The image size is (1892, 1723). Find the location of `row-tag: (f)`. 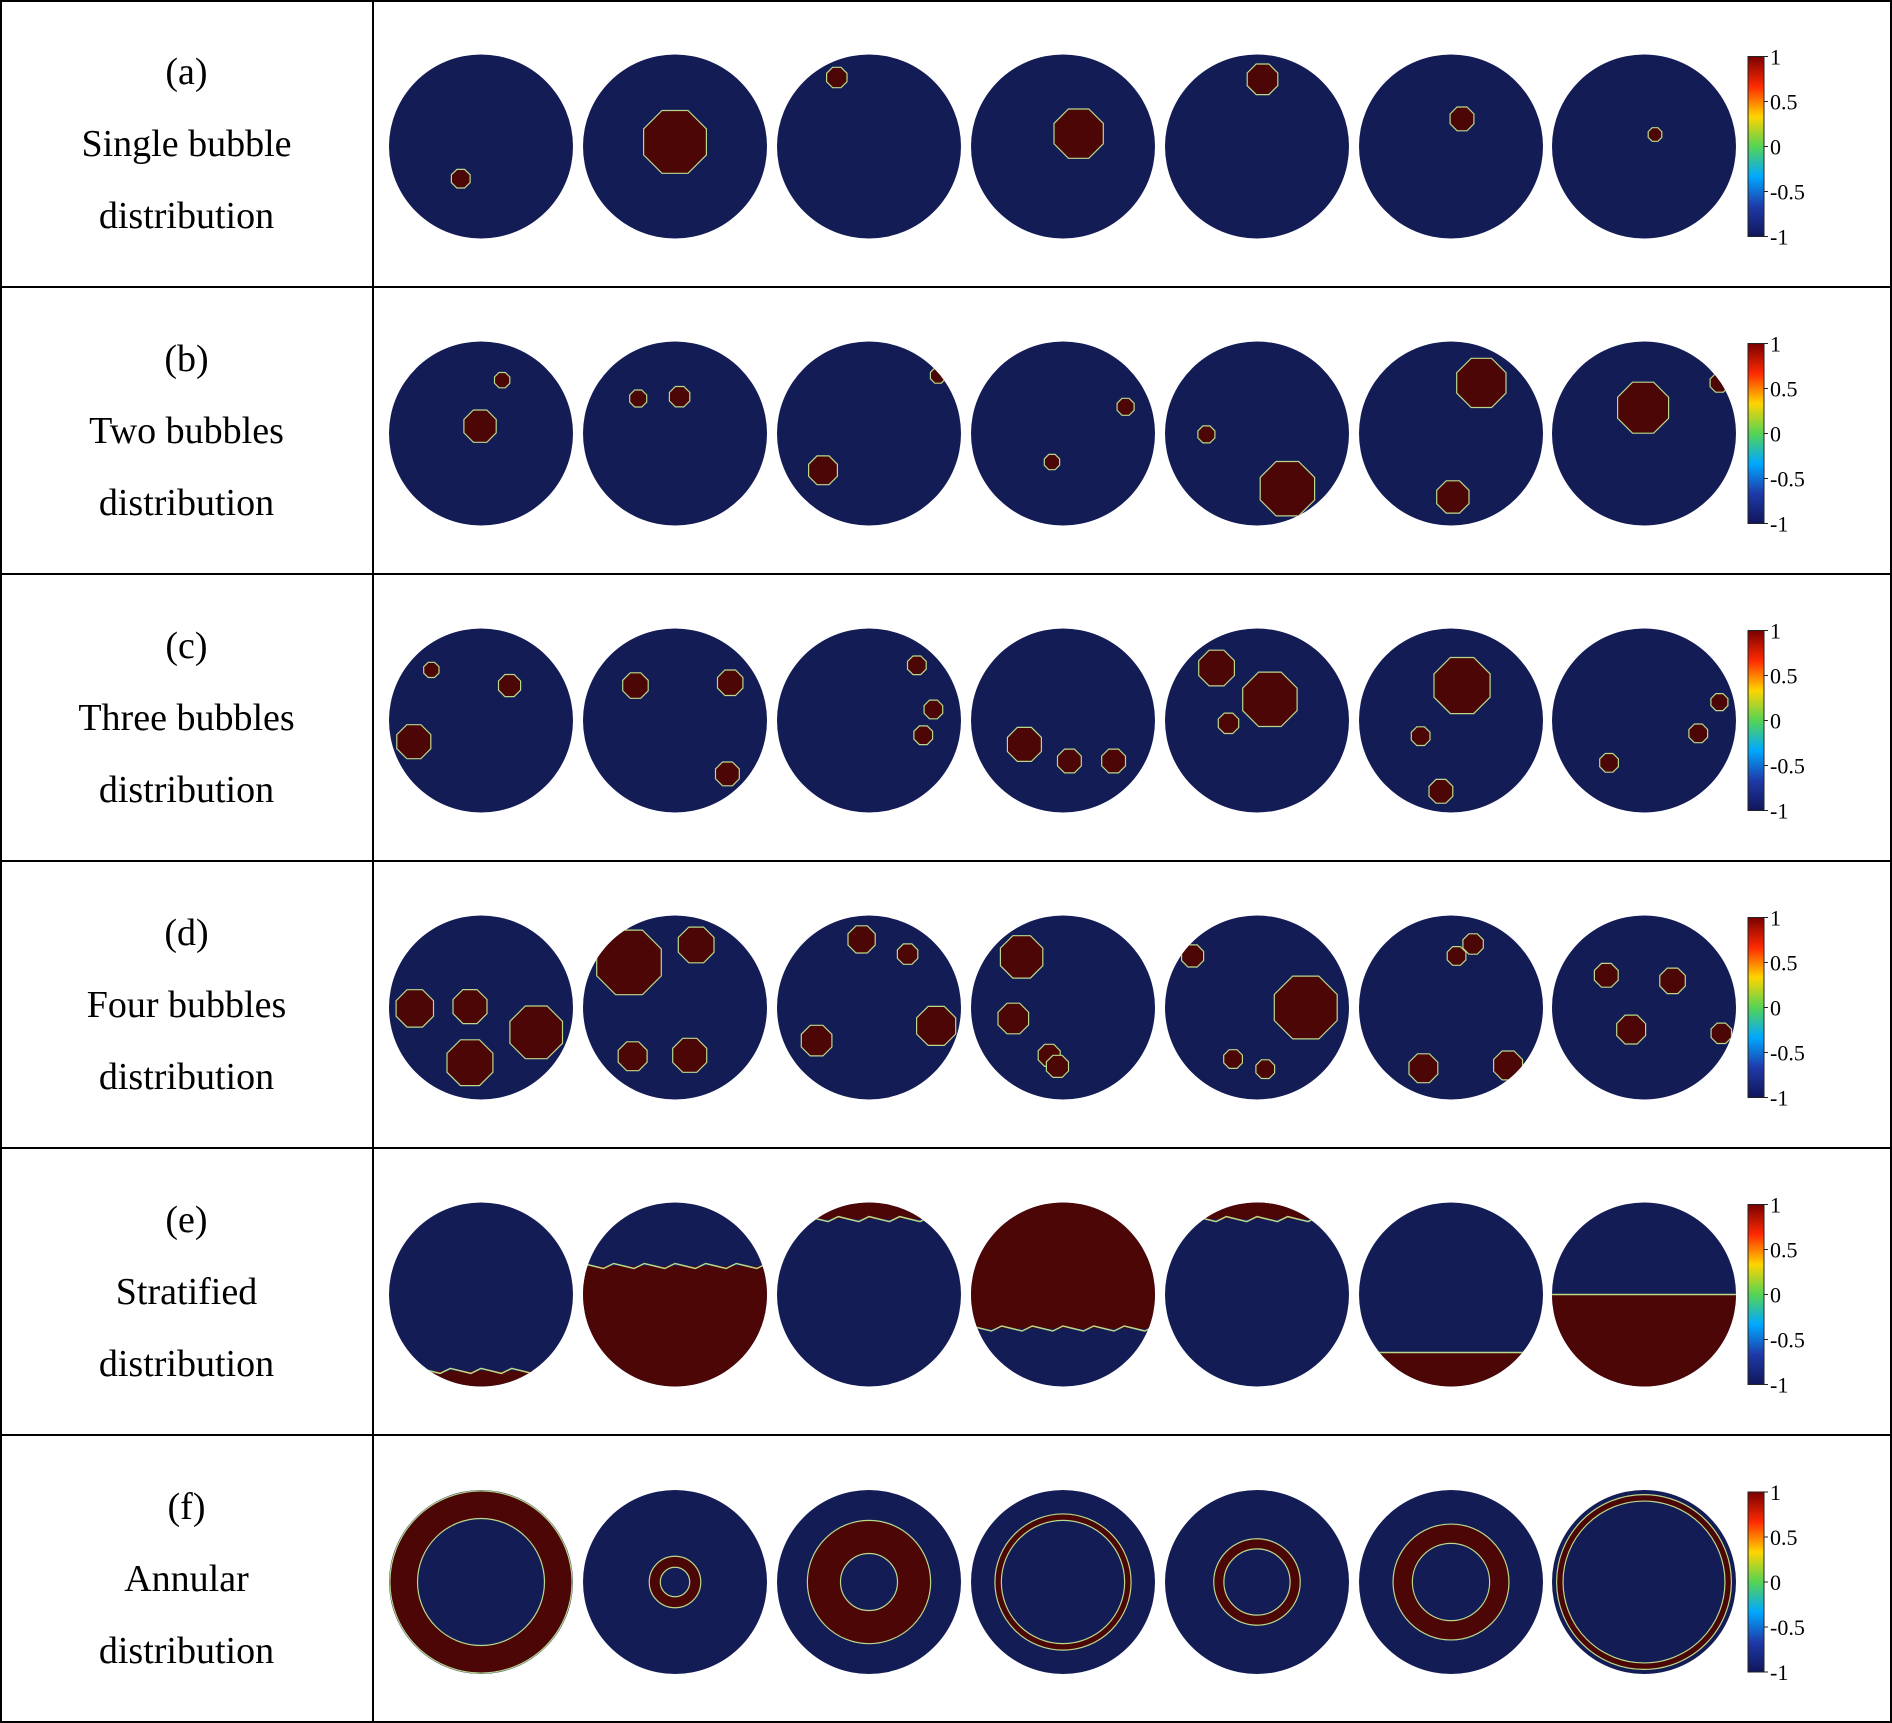

row-tag: (f) is located at coordinates (186, 1507).